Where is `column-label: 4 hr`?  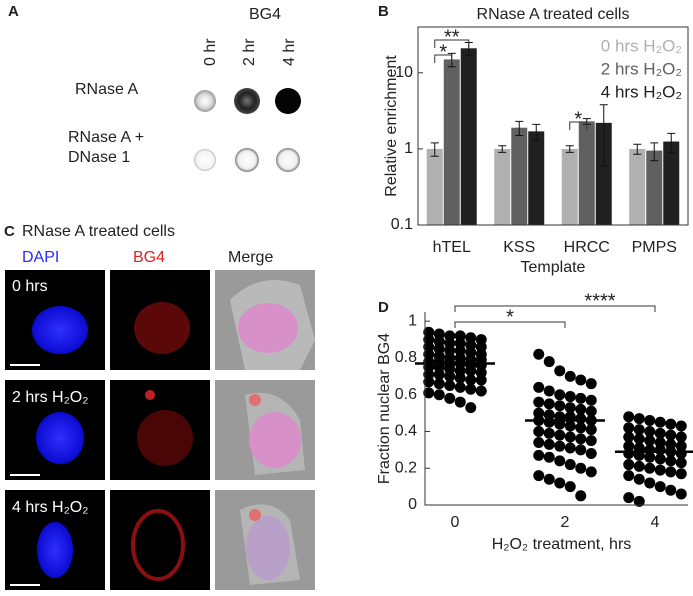 column-label: 4 hr is located at coordinates (289, 52).